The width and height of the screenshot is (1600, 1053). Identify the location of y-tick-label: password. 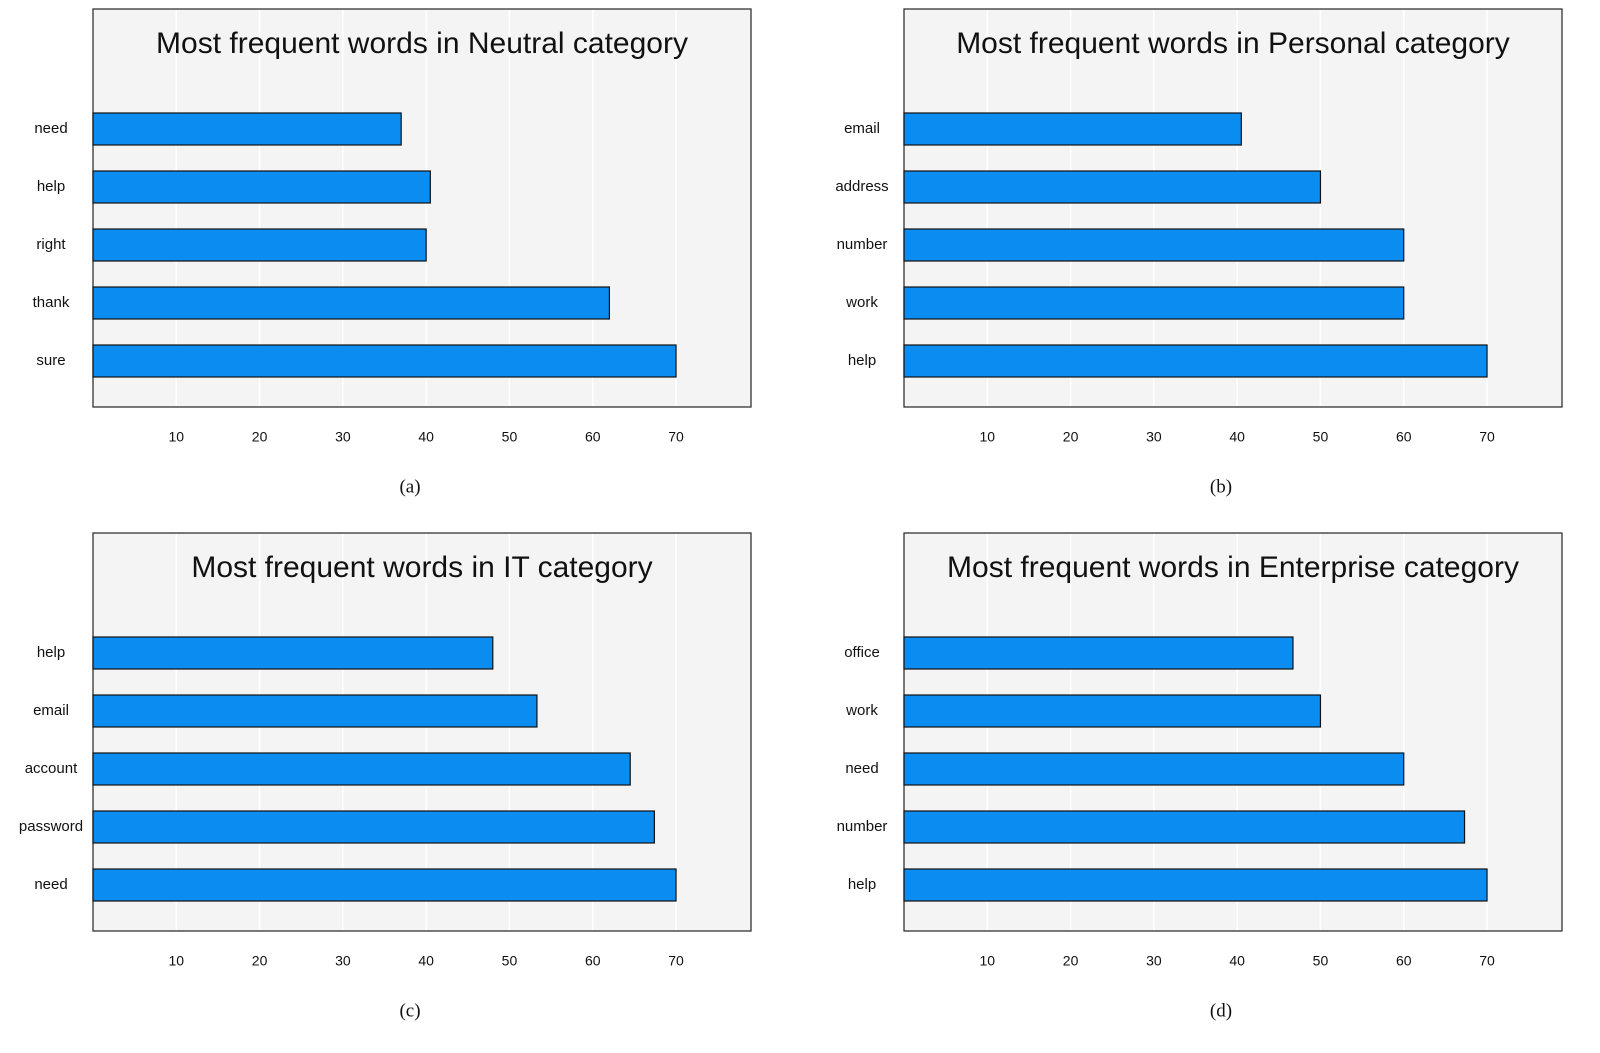
(51, 826).